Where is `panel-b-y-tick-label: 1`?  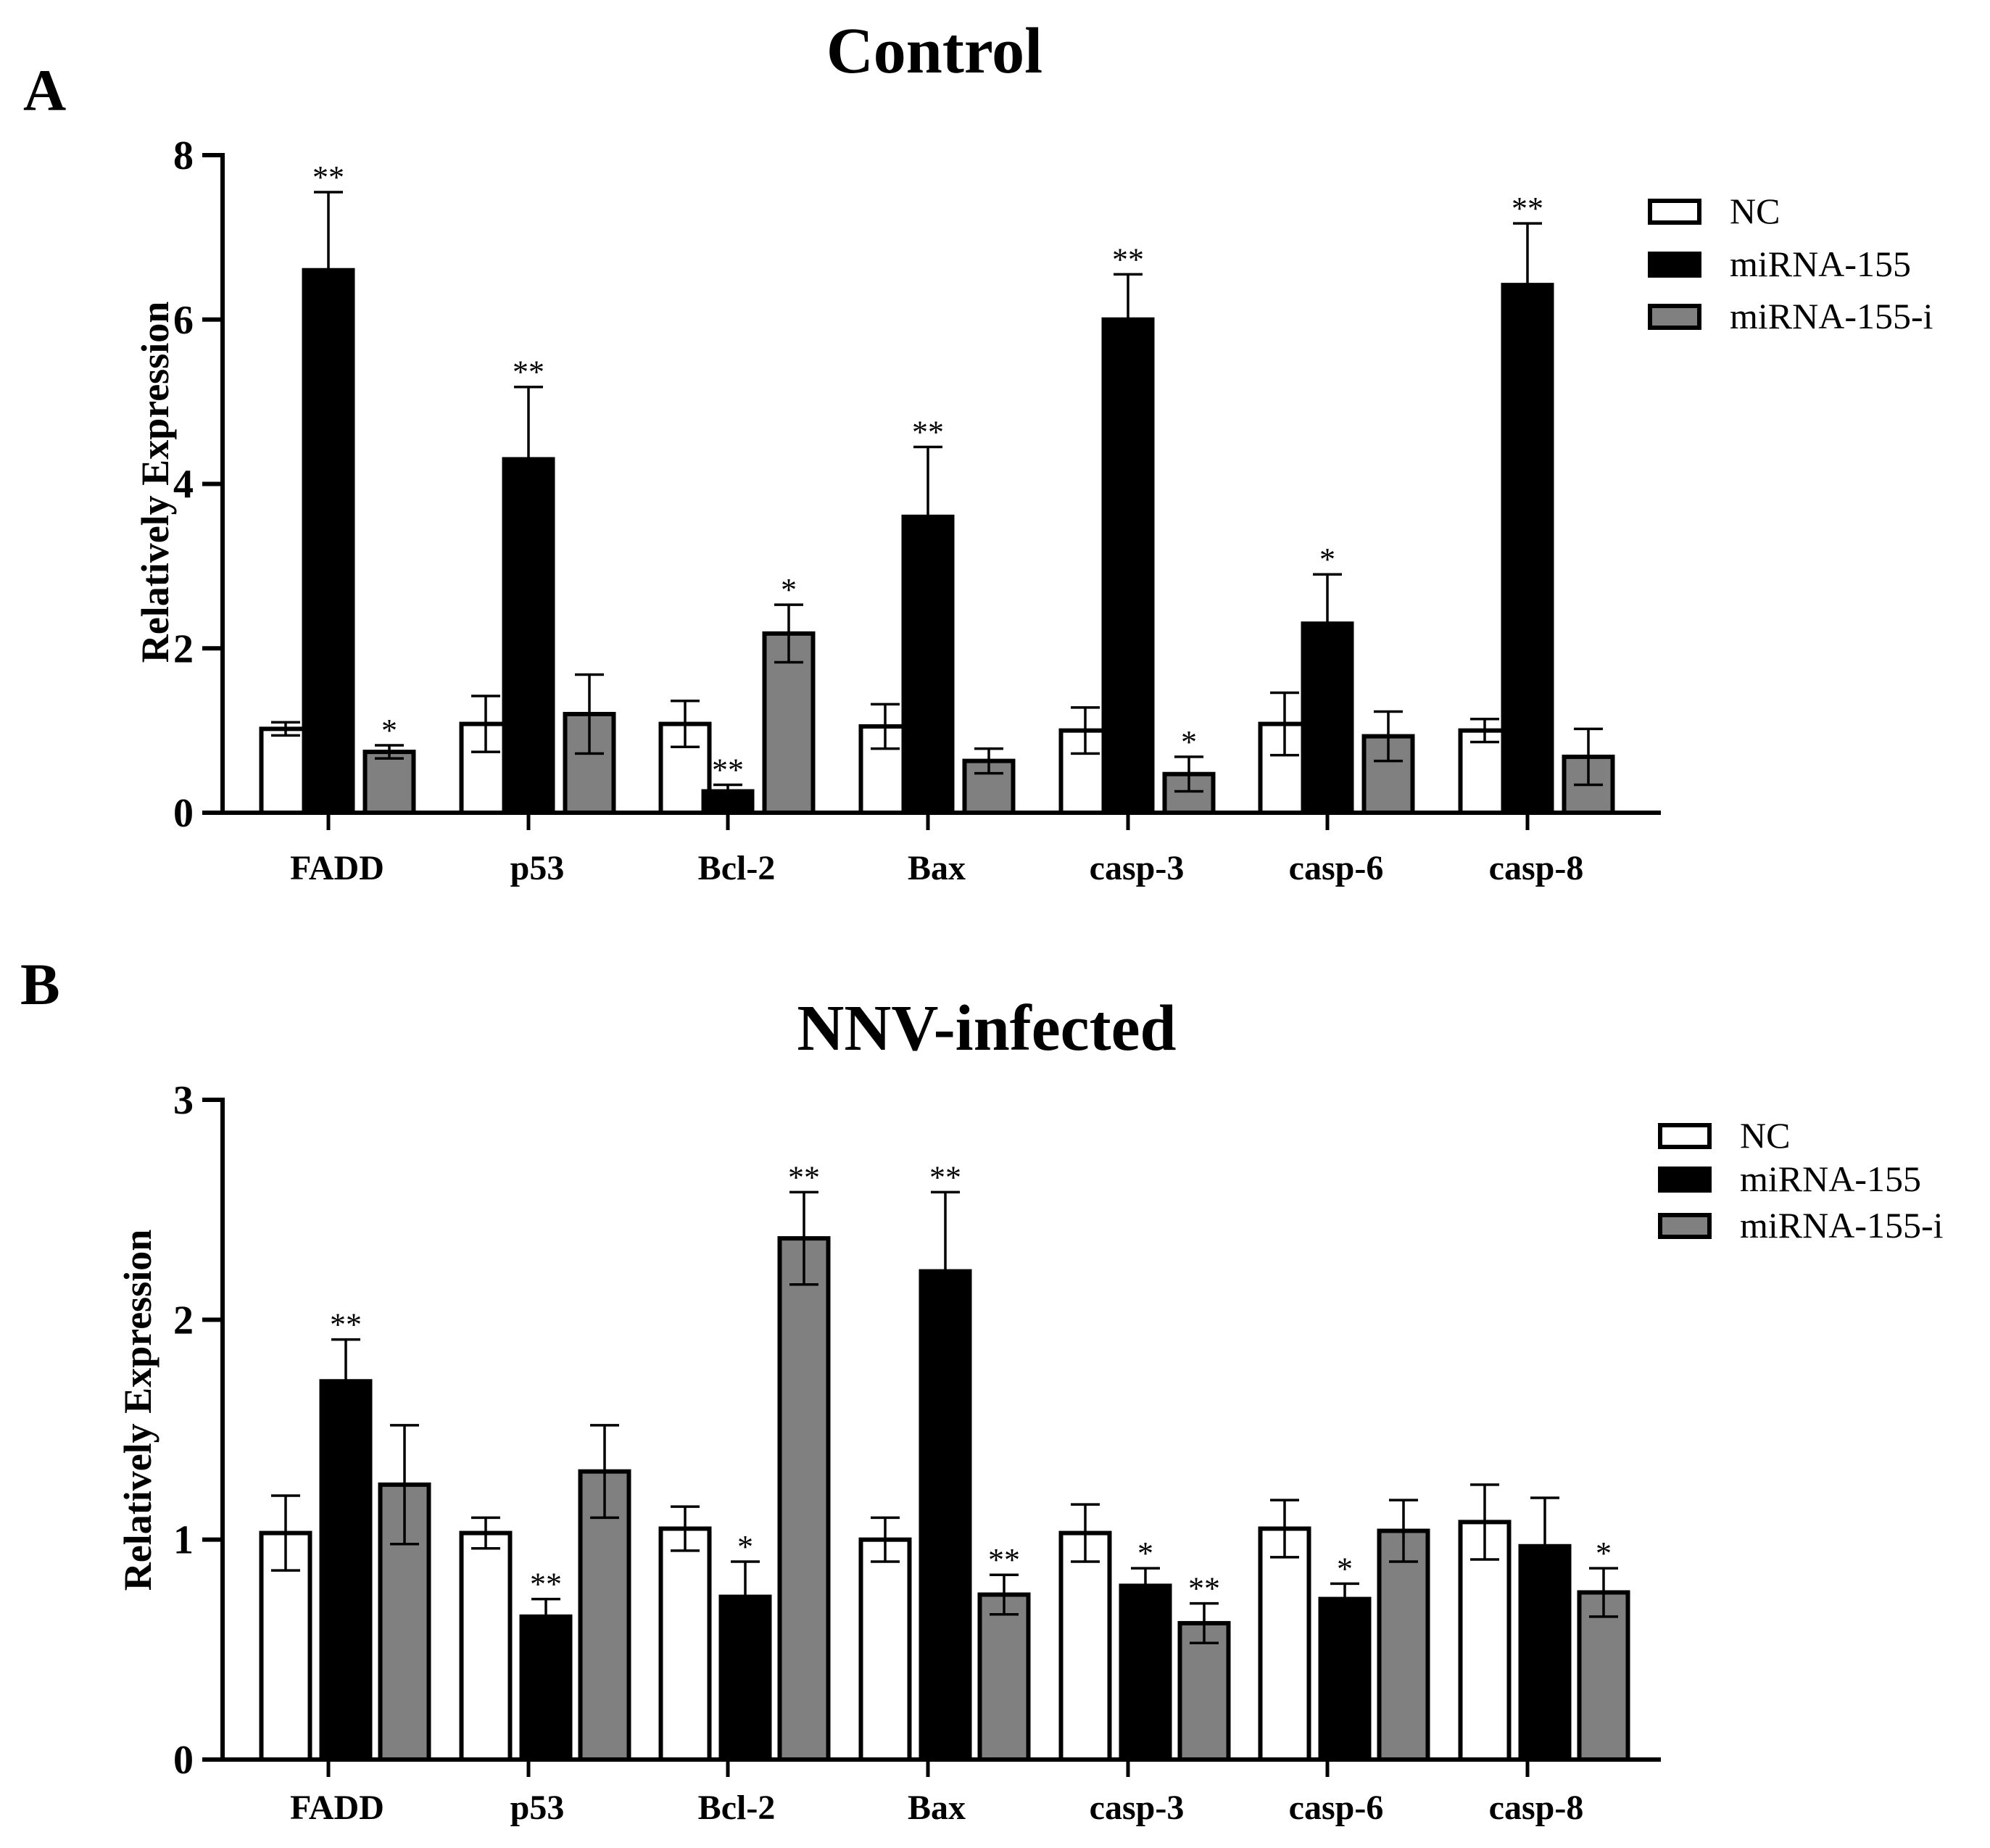
panel-b-y-tick-label: 1 is located at coordinates (183, 1540).